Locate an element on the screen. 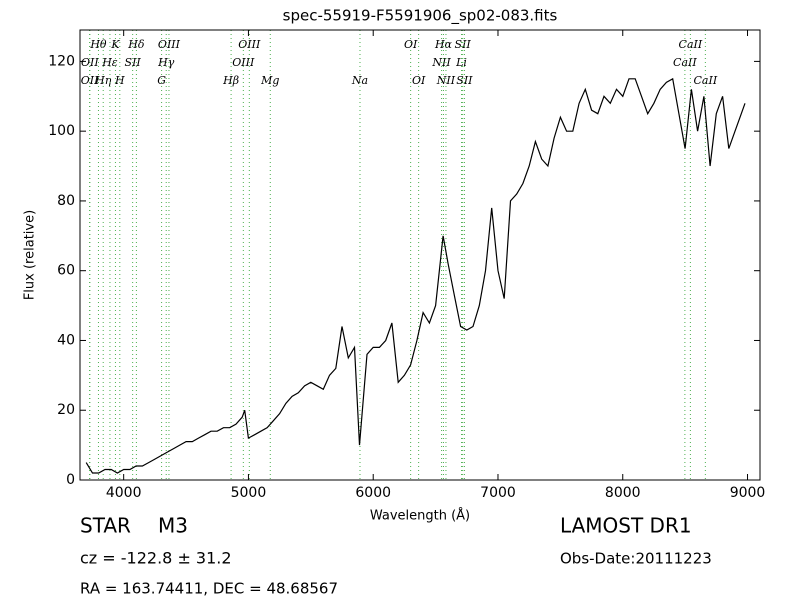 The height and width of the screenshot is (600, 800). obs-date: Obs-Date:20111223 is located at coordinates (636, 559).